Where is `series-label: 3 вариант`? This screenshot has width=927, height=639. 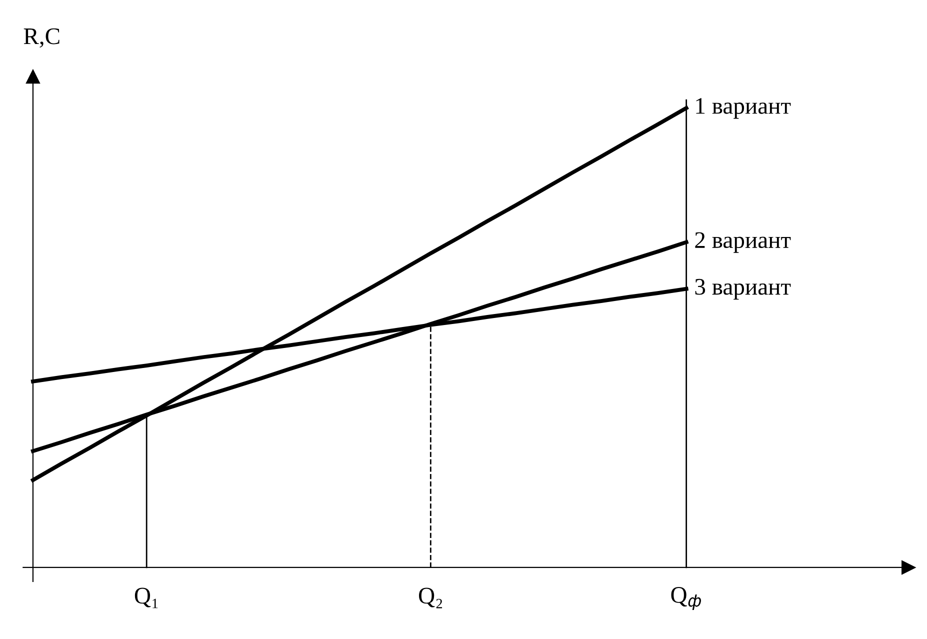
series-label: 3 вариант is located at coordinates (743, 289).